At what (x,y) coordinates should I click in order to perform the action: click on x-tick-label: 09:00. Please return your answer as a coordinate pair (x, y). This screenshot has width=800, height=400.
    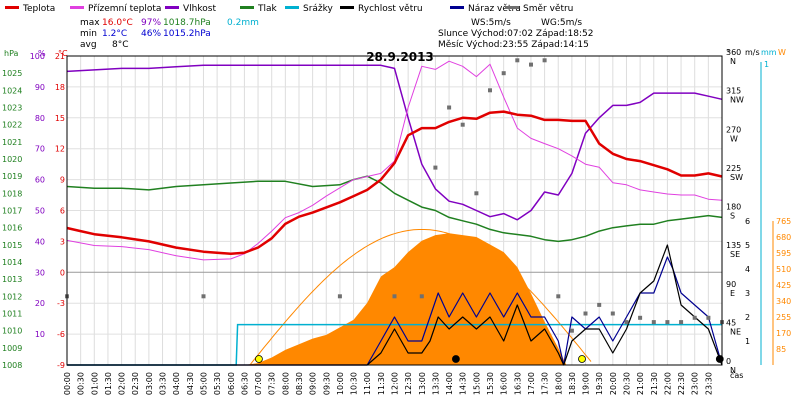
    Looking at the image, I should click on (313, 383).